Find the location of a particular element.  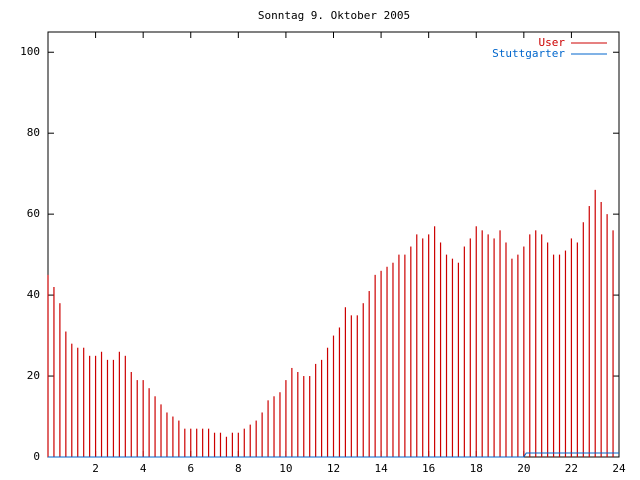

x-tick-label: 14 is located at coordinates (381, 468).